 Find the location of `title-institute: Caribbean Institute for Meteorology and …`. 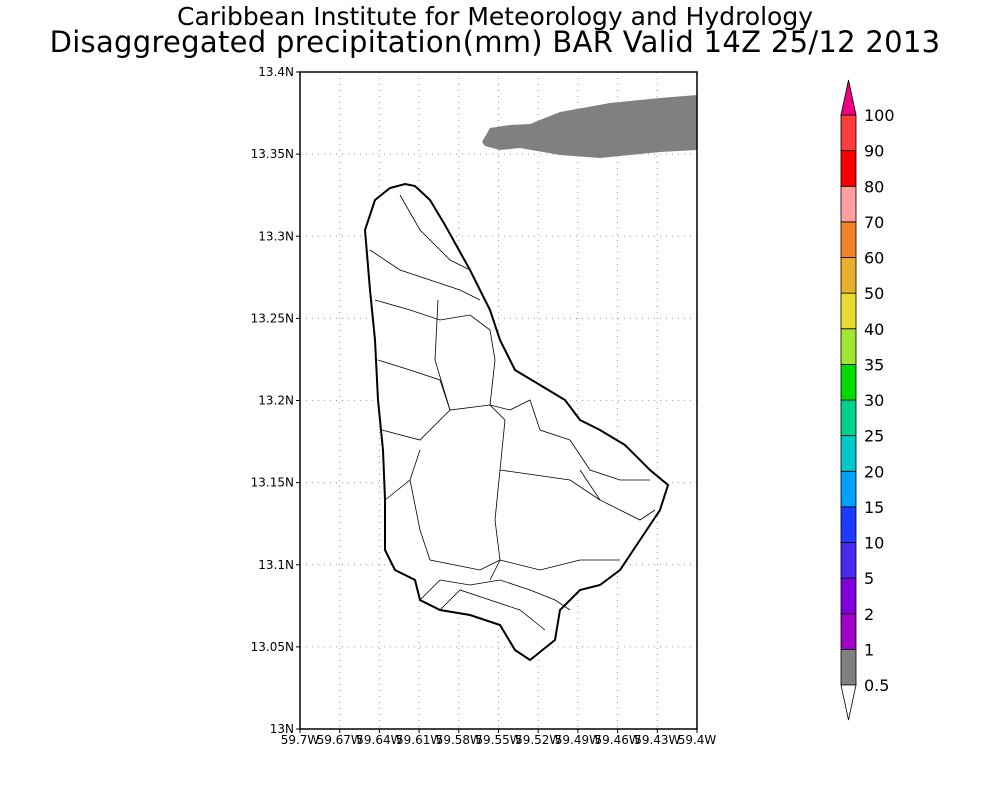

title-institute: Caribbean Institute for Meteorology and … is located at coordinates (495, 16).